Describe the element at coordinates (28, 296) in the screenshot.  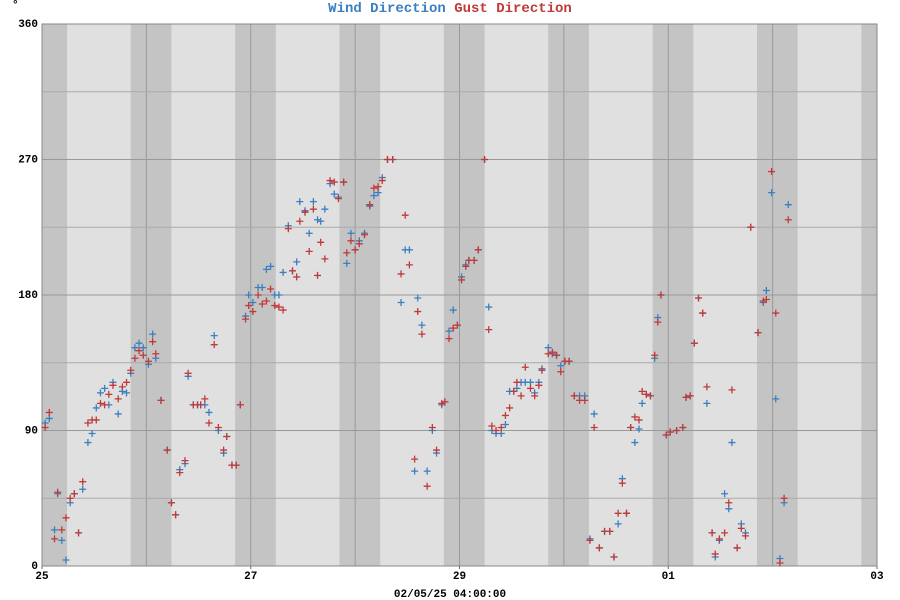
I see `y-tick-label: 180` at that location.